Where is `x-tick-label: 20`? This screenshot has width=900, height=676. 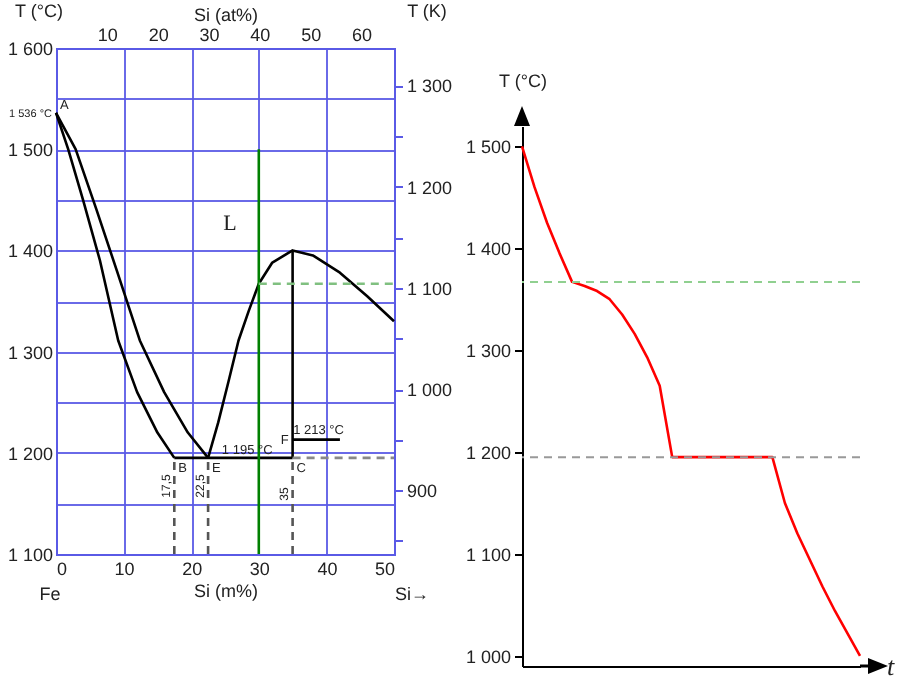
x-tick-label: 20 is located at coordinates (192, 569).